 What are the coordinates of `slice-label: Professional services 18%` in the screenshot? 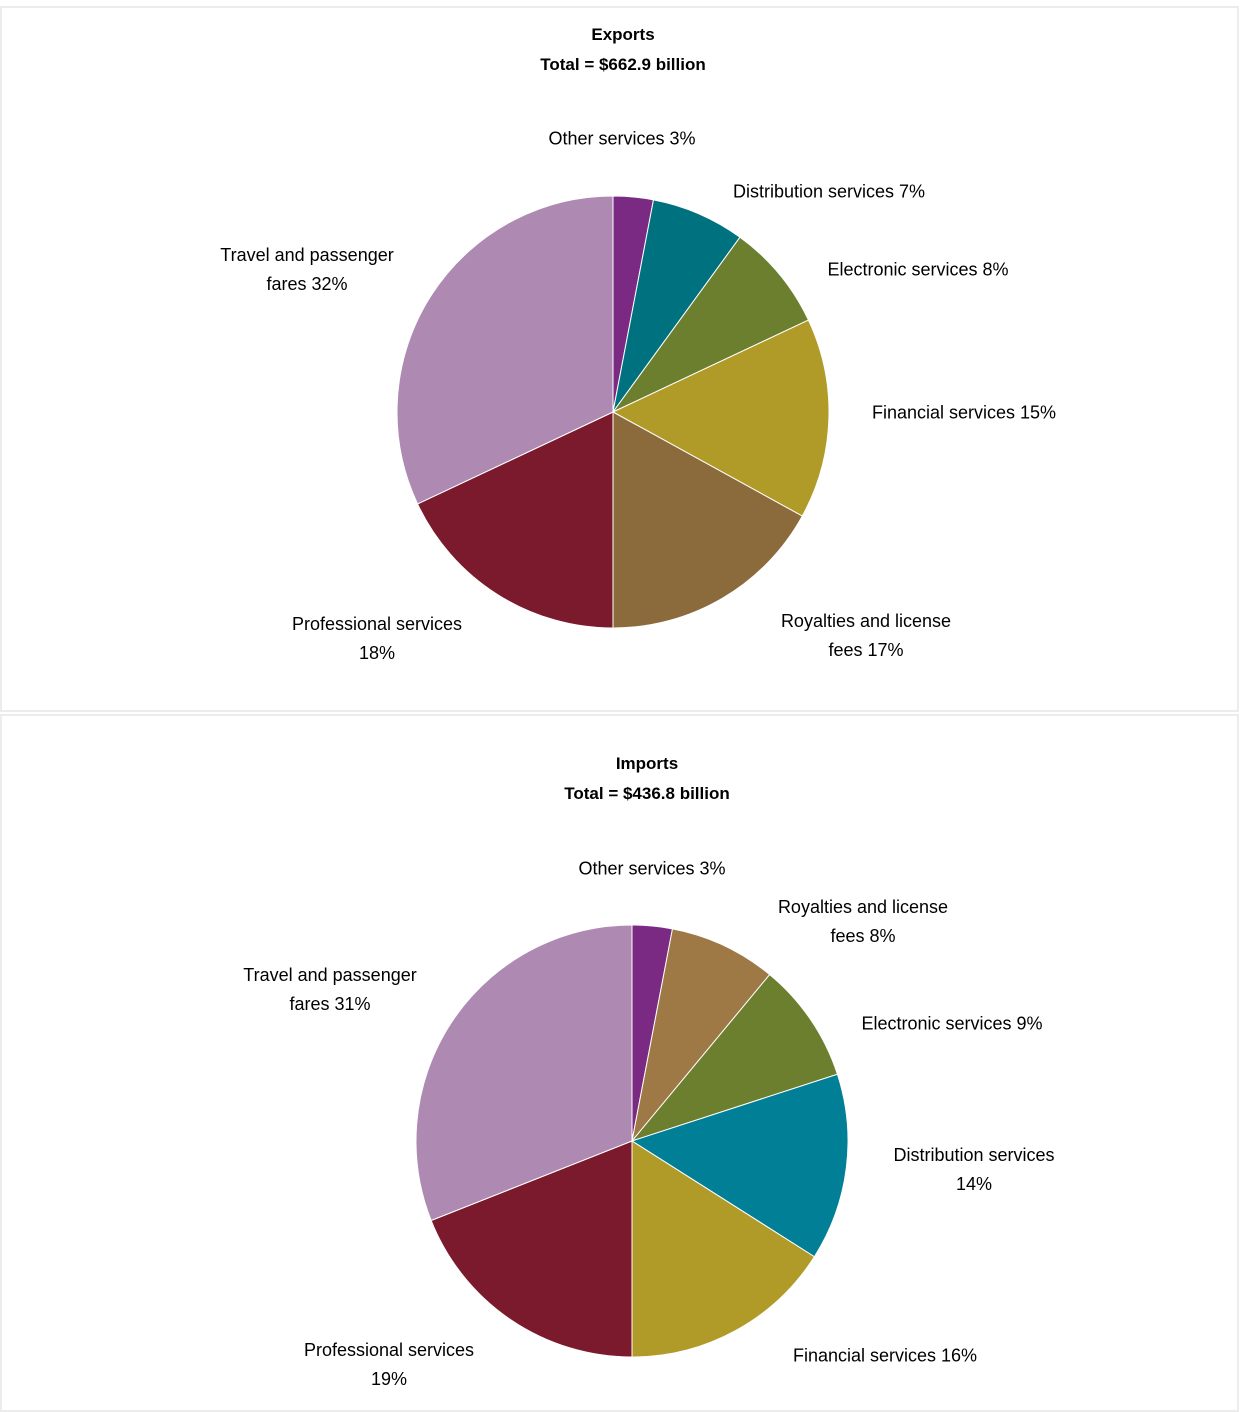 It's located at (377, 639).